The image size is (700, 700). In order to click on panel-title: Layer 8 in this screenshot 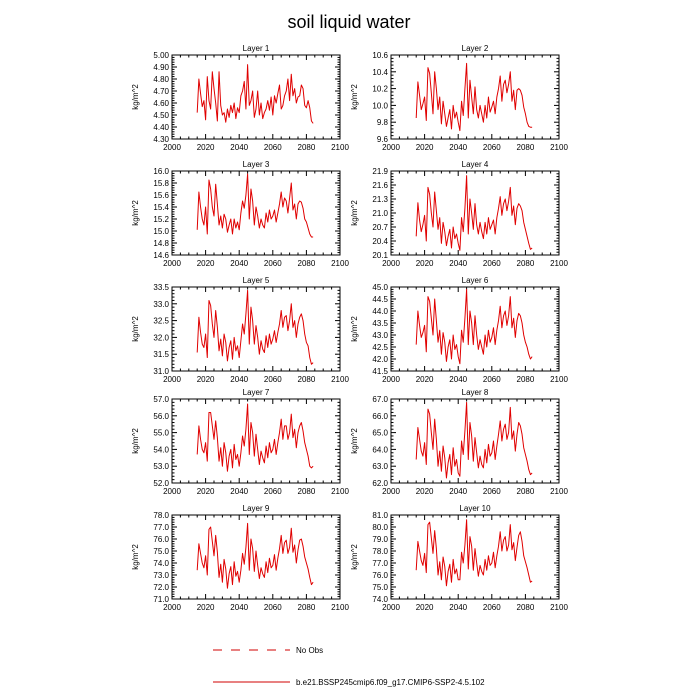, I will do `click(475, 392)`.